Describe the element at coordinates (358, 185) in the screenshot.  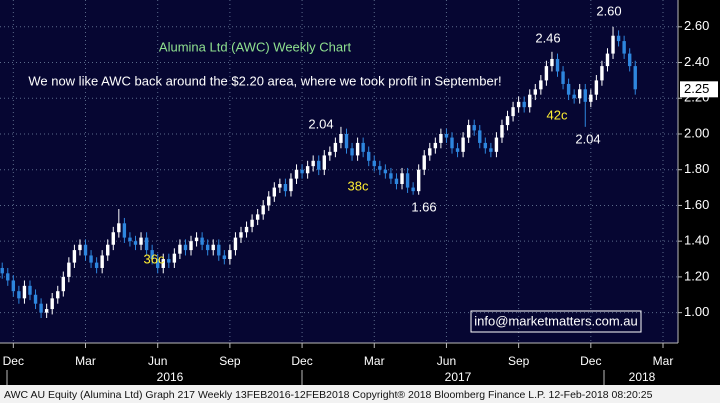
I see `annotation: 38c` at that location.